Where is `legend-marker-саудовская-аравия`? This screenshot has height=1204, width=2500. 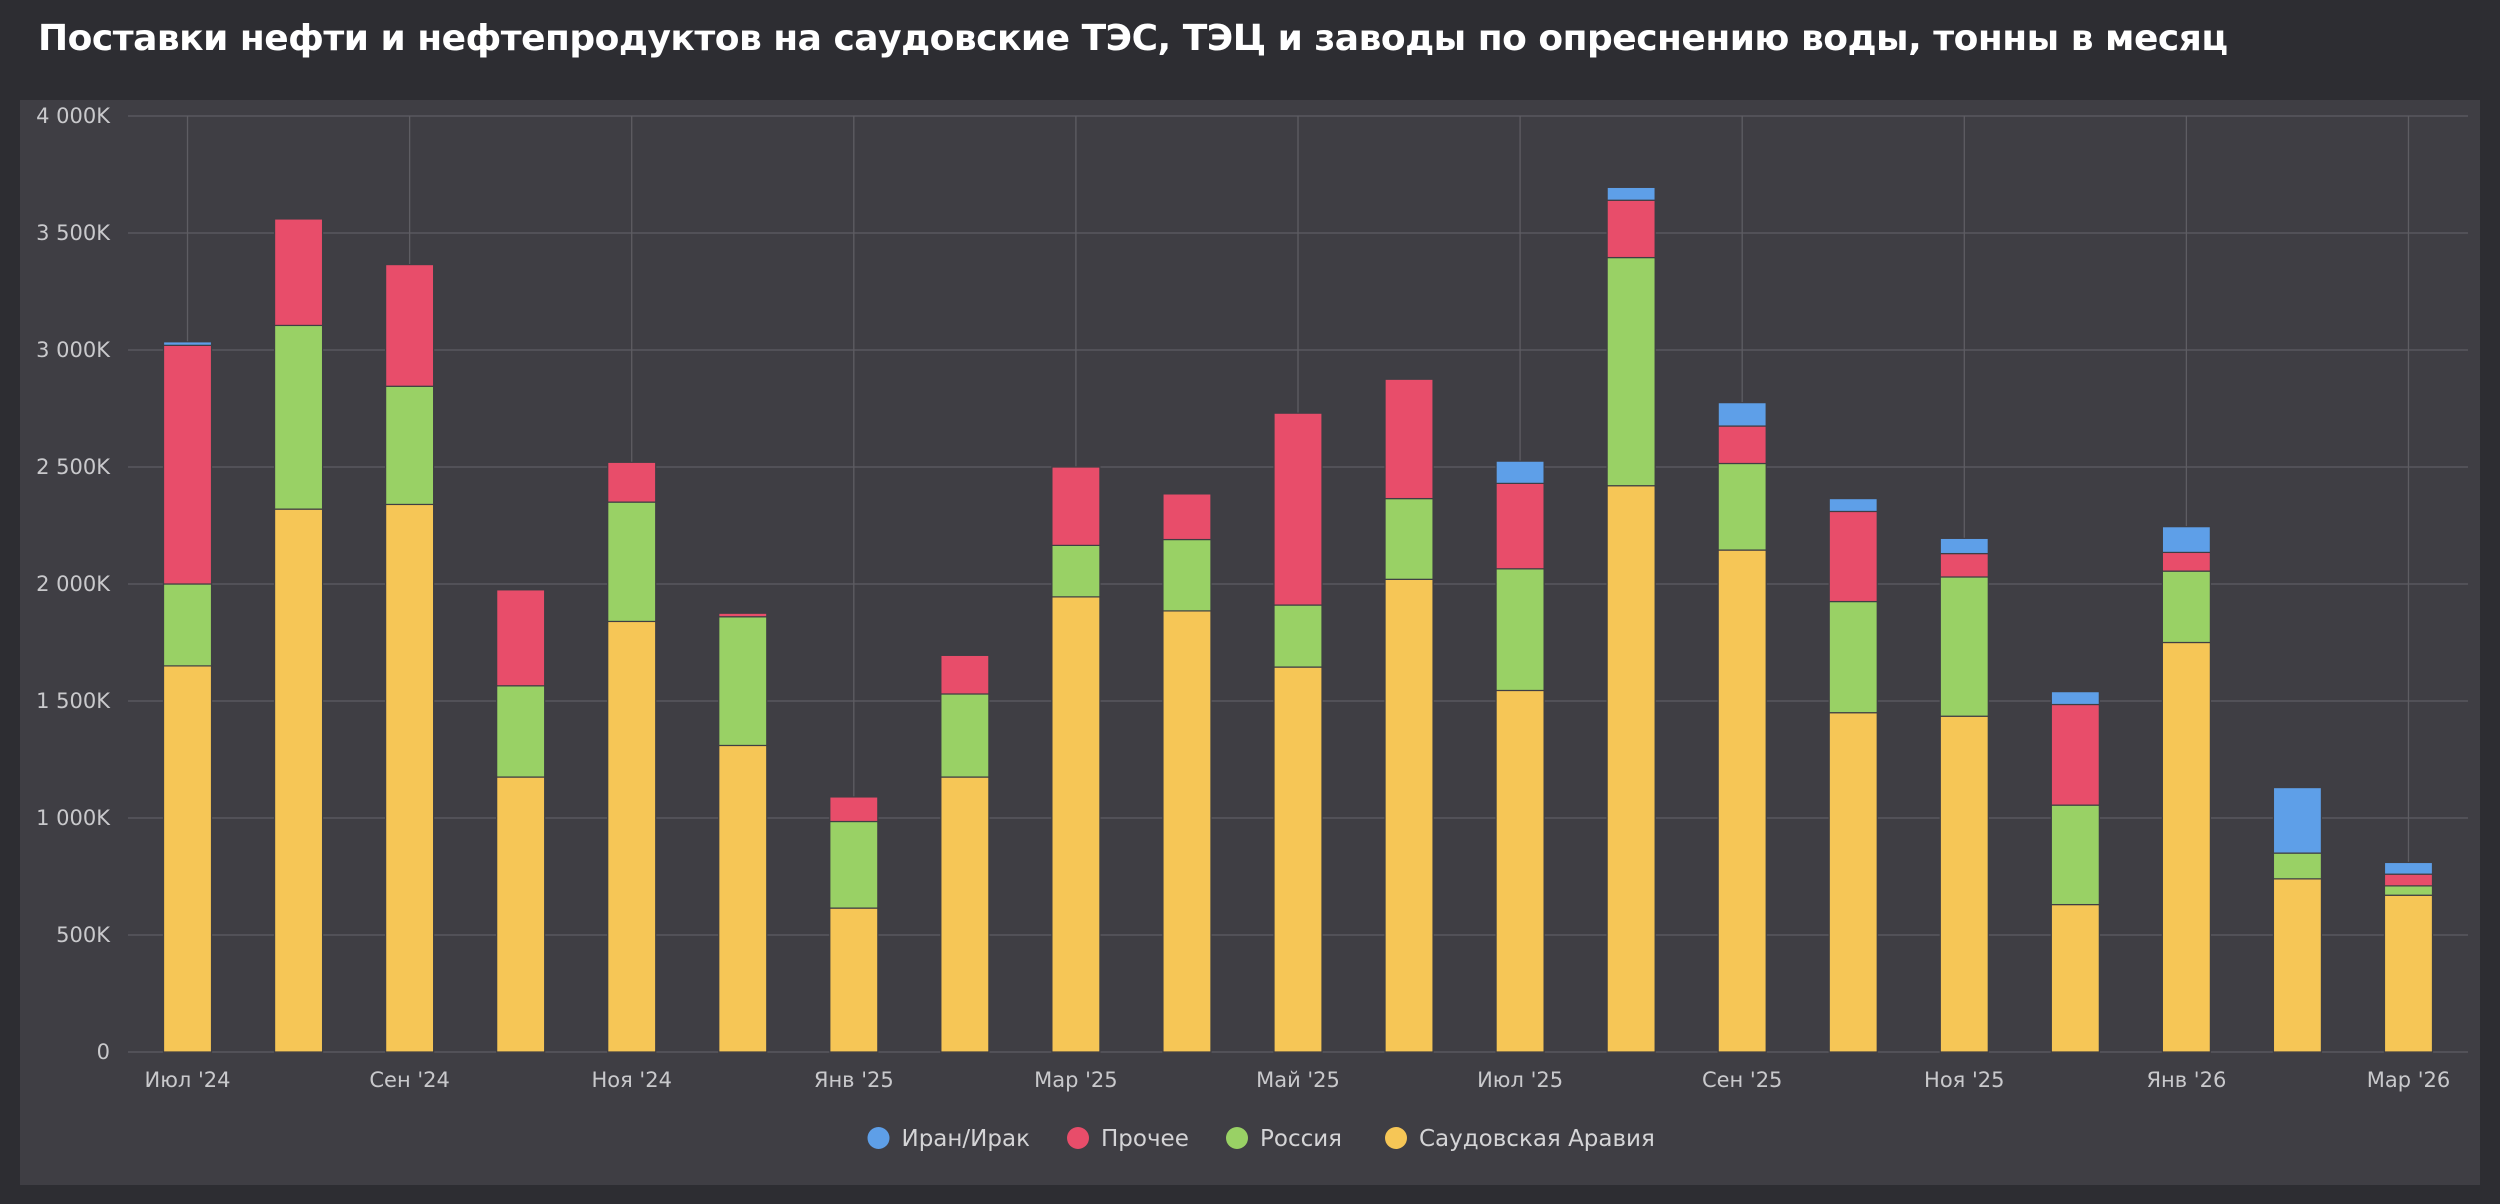 legend-marker-саудовская-аравия is located at coordinates (1396, 1138).